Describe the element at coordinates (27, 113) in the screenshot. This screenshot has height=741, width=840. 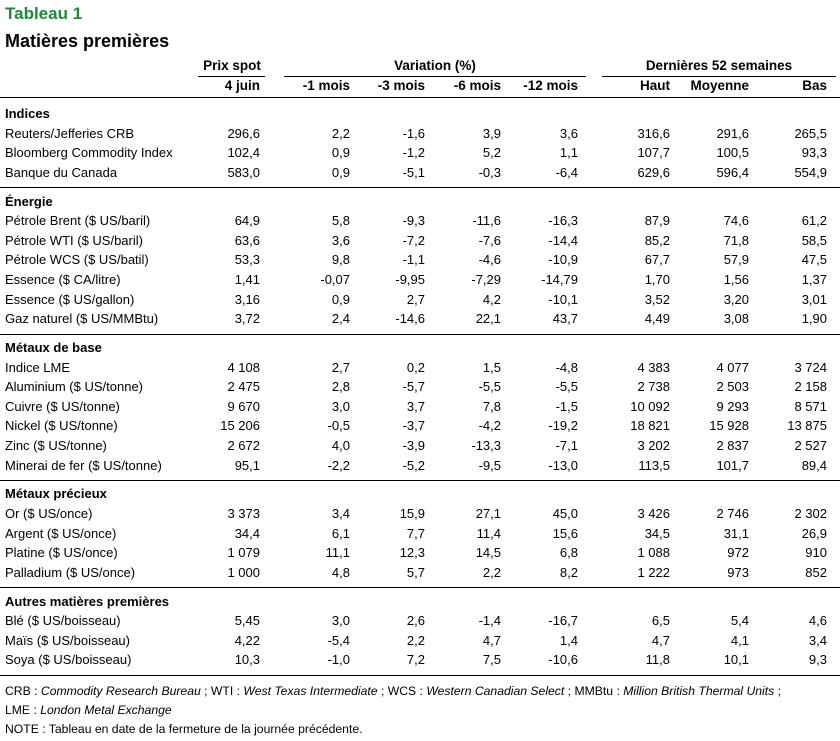
I see `section-title: Indices` at that location.